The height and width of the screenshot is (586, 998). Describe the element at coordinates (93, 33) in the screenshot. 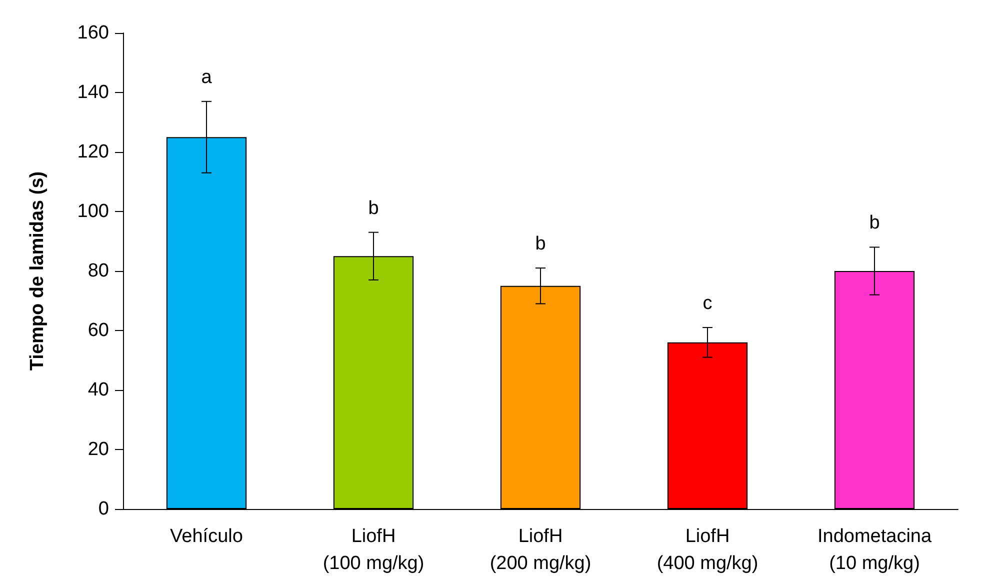

I see `y-tick-label: 160` at that location.